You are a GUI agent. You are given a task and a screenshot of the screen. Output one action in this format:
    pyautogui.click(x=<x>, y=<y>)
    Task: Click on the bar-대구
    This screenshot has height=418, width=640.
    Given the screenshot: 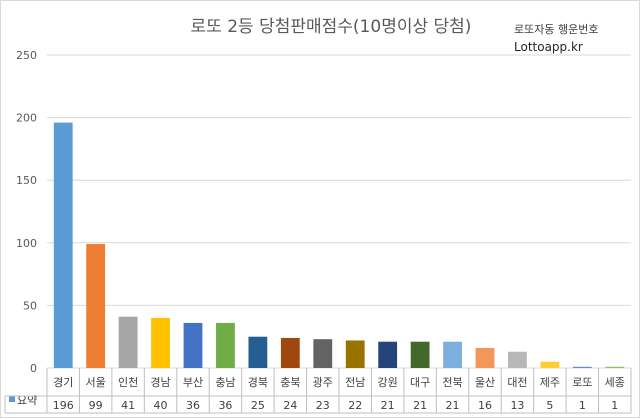 What is the action you would take?
    pyautogui.click(x=420, y=354)
    